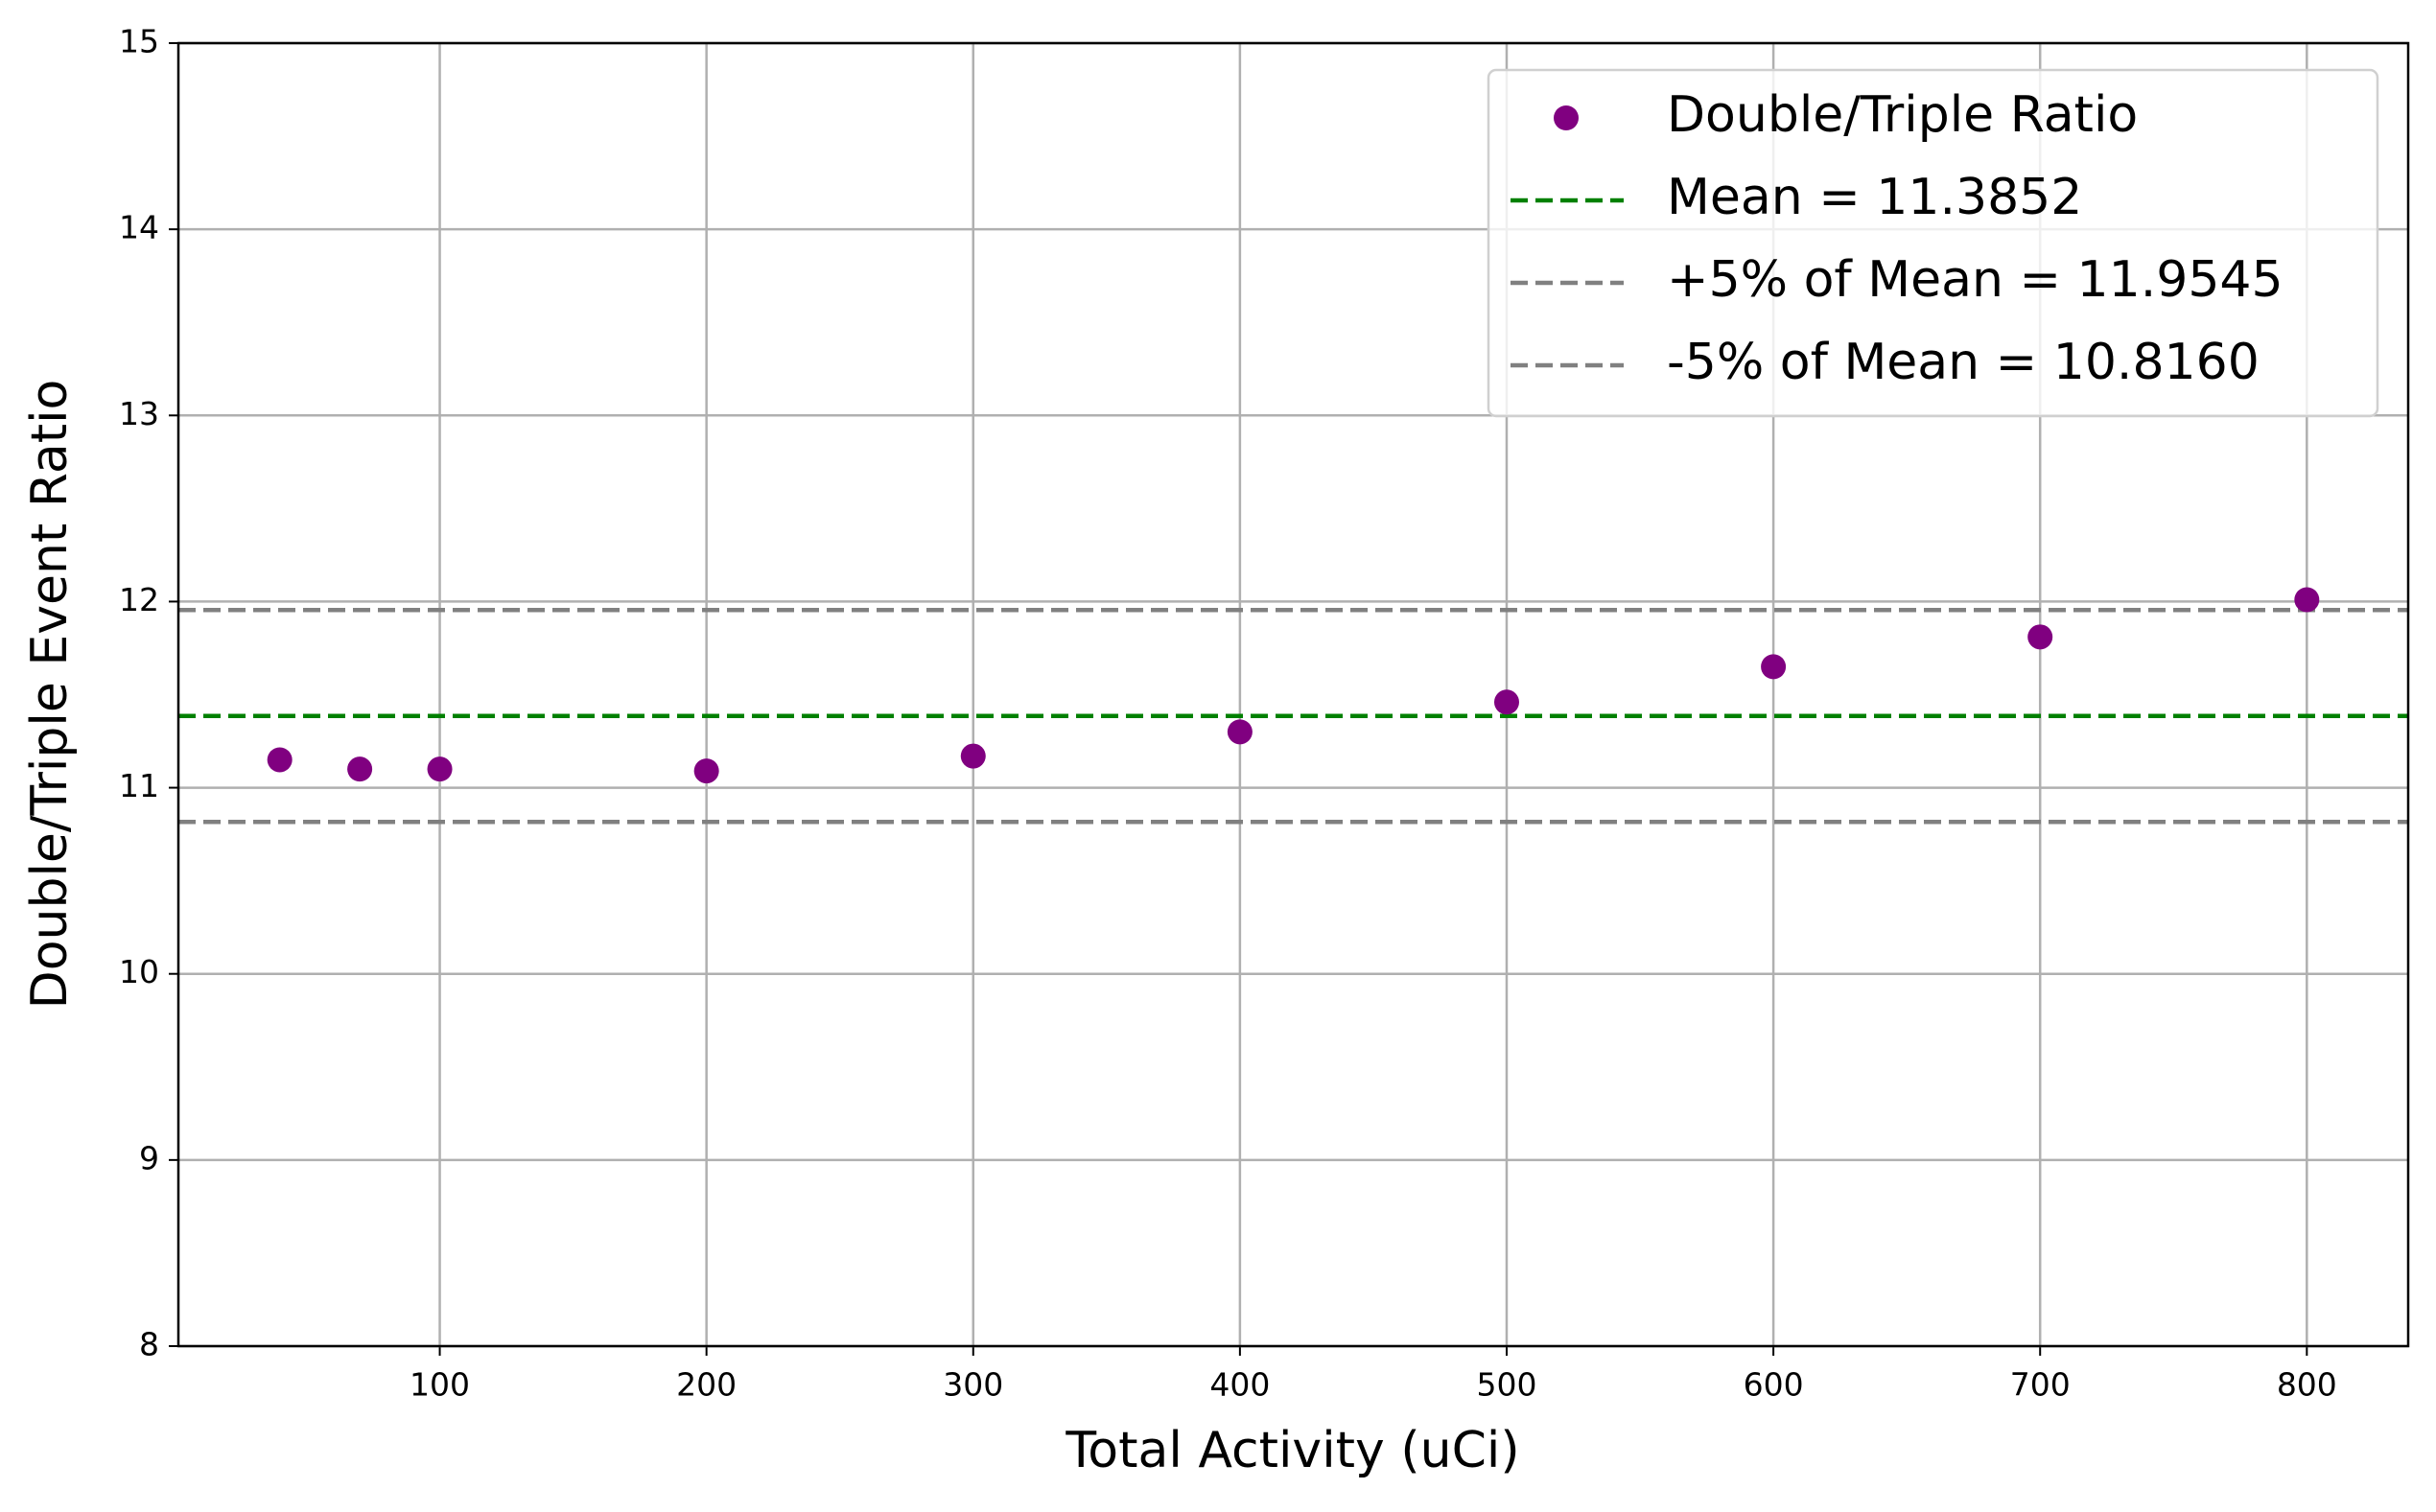 This screenshot has width=2436, height=1512. Describe the element at coordinates (1963, 362) in the screenshot. I see `legend-label: -5% of Mean = 10.8160` at that location.